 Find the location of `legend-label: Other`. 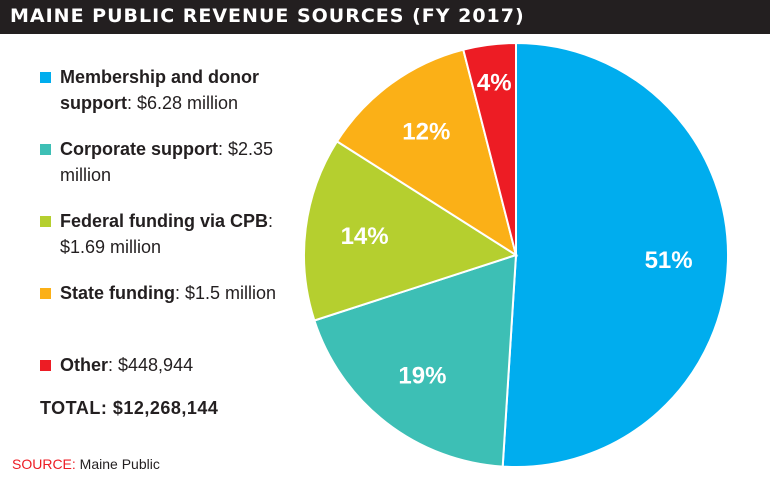

legend-label: Other is located at coordinates (84, 365).